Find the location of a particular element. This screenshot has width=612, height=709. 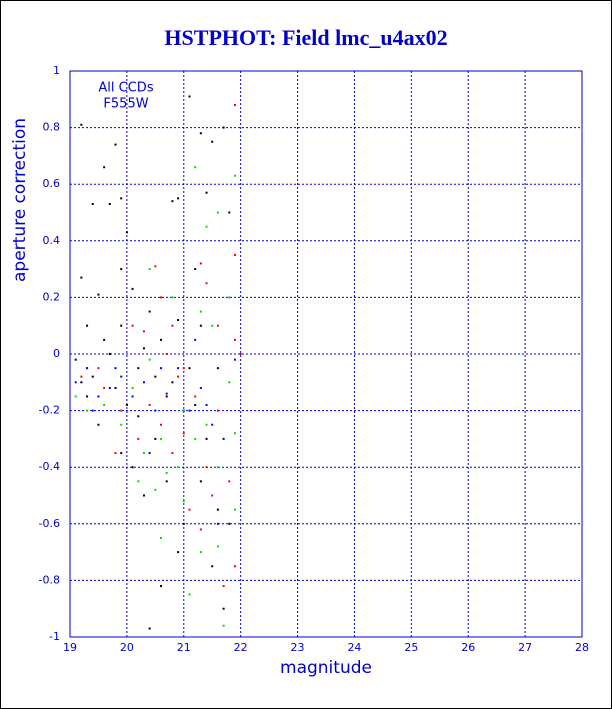

annotation: All CCDs is located at coordinates (125, 88).